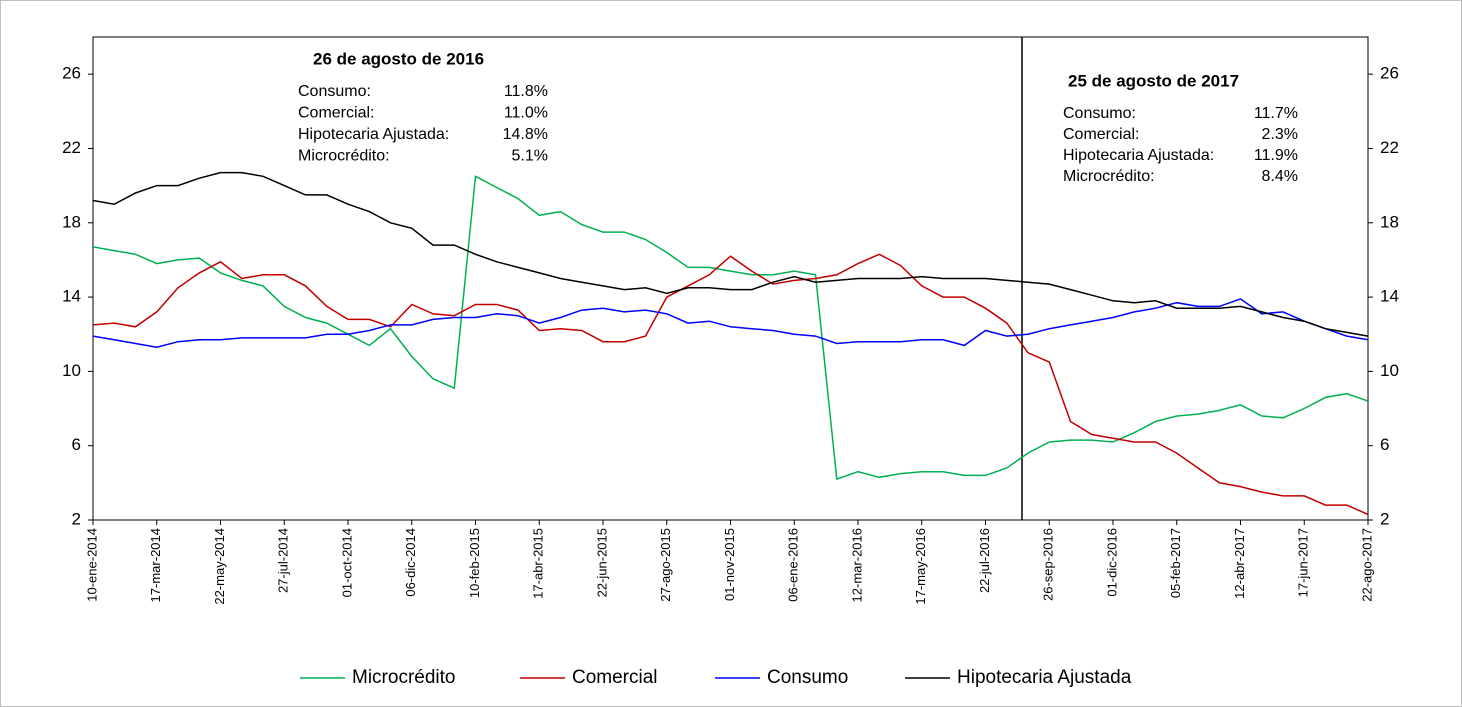  What do you see at coordinates (71, 370) in the screenshot?
I see `y-tick-label: 10` at bounding box center [71, 370].